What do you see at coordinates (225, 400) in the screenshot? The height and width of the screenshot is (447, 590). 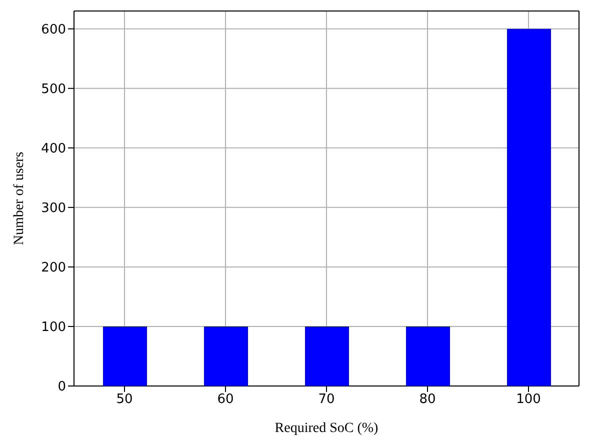 I see `x-tick-label: 60` at bounding box center [225, 400].